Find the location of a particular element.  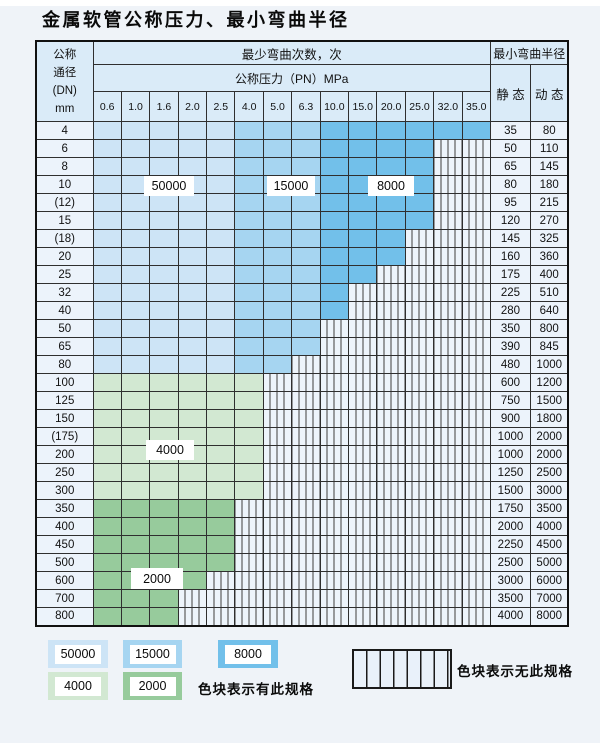

region-label-2000: 2000 is located at coordinates (157, 578).